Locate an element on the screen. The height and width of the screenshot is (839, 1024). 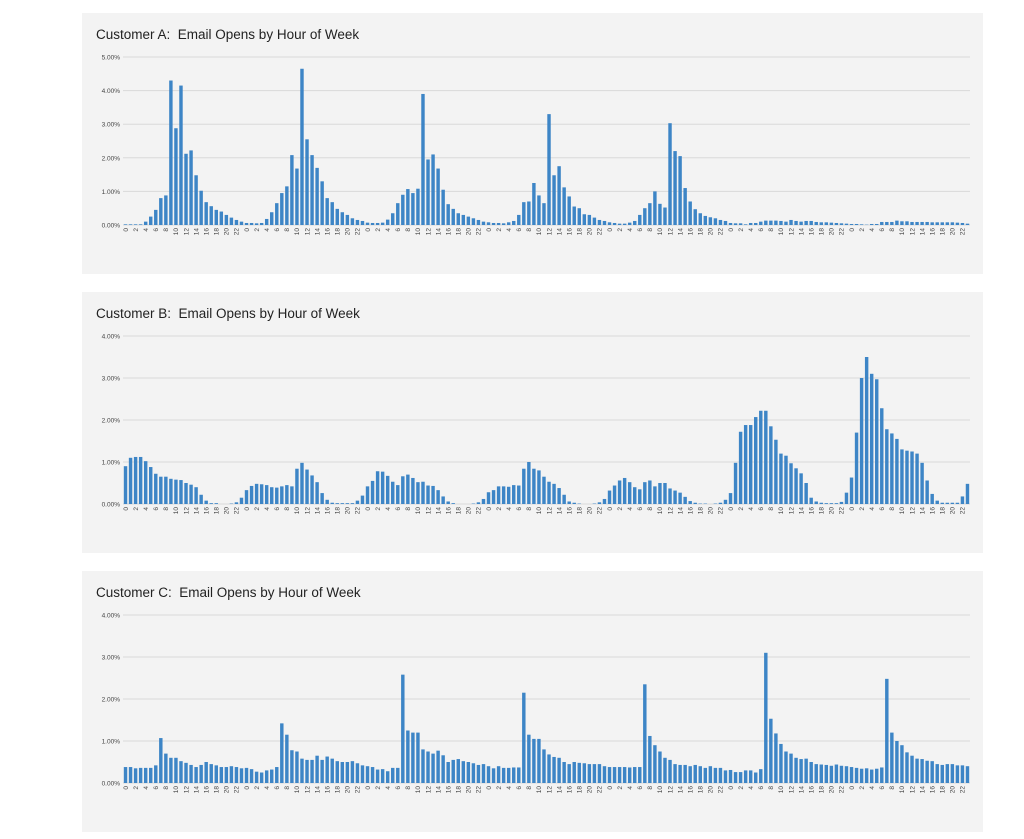
x-tick-label: 18 is located at coordinates (701, 790).